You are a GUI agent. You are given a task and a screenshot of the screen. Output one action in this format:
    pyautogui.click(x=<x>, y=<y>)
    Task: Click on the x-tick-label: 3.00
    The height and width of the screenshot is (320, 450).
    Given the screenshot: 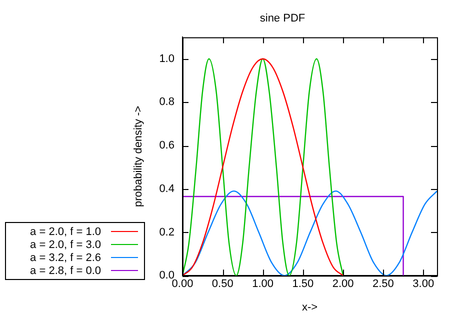 What is the action you would take?
    pyautogui.click(x=423, y=284)
    